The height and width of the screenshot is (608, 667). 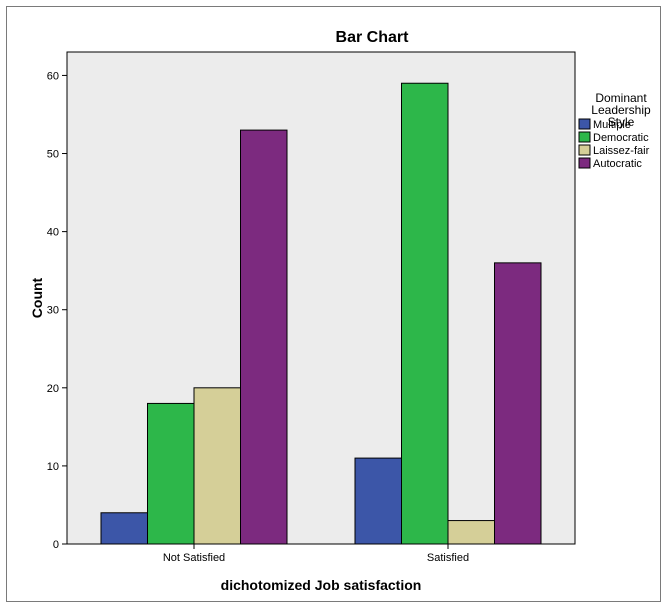 What do you see at coordinates (171, 473) in the screenshot?
I see `bar-democratic-not-satisfied` at bounding box center [171, 473].